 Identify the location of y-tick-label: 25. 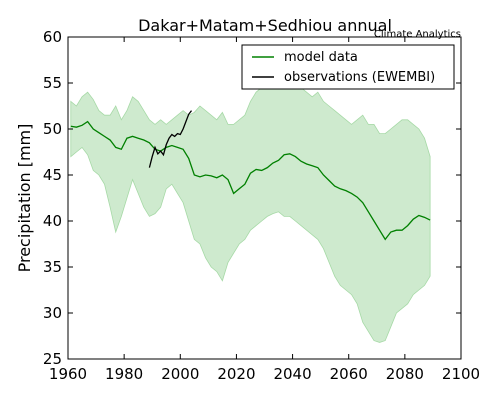
(52, 359).